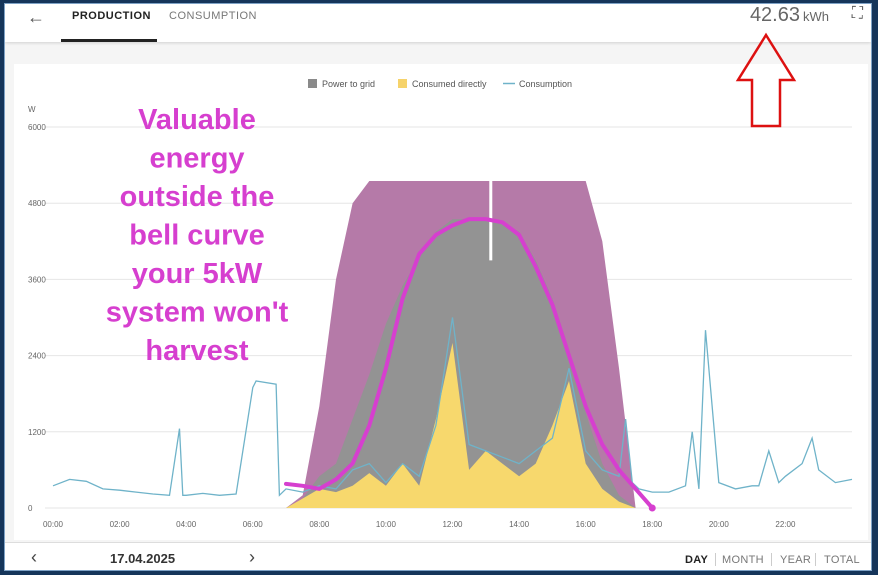 This screenshot has height=575, width=878. What do you see at coordinates (120, 524) in the screenshot?
I see `x-tick-label: 02:00` at bounding box center [120, 524].